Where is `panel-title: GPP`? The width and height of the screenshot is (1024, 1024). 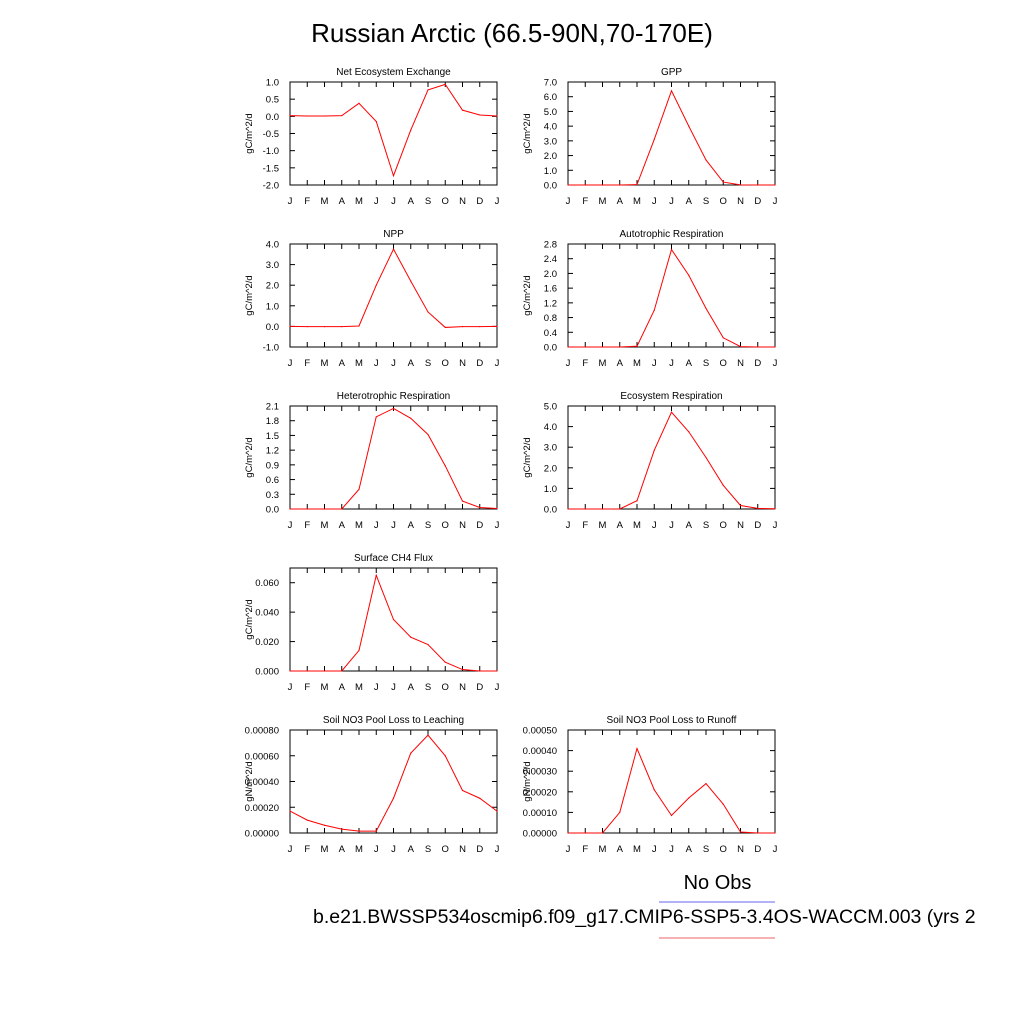 panel-title: GPP is located at coordinates (671, 72).